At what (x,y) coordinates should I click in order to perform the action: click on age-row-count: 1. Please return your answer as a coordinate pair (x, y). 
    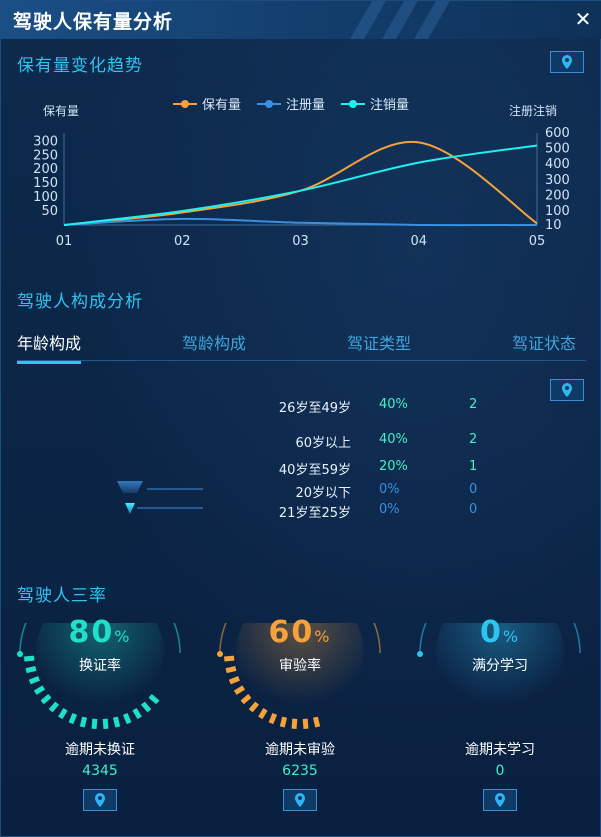
    Looking at the image, I should click on (473, 466).